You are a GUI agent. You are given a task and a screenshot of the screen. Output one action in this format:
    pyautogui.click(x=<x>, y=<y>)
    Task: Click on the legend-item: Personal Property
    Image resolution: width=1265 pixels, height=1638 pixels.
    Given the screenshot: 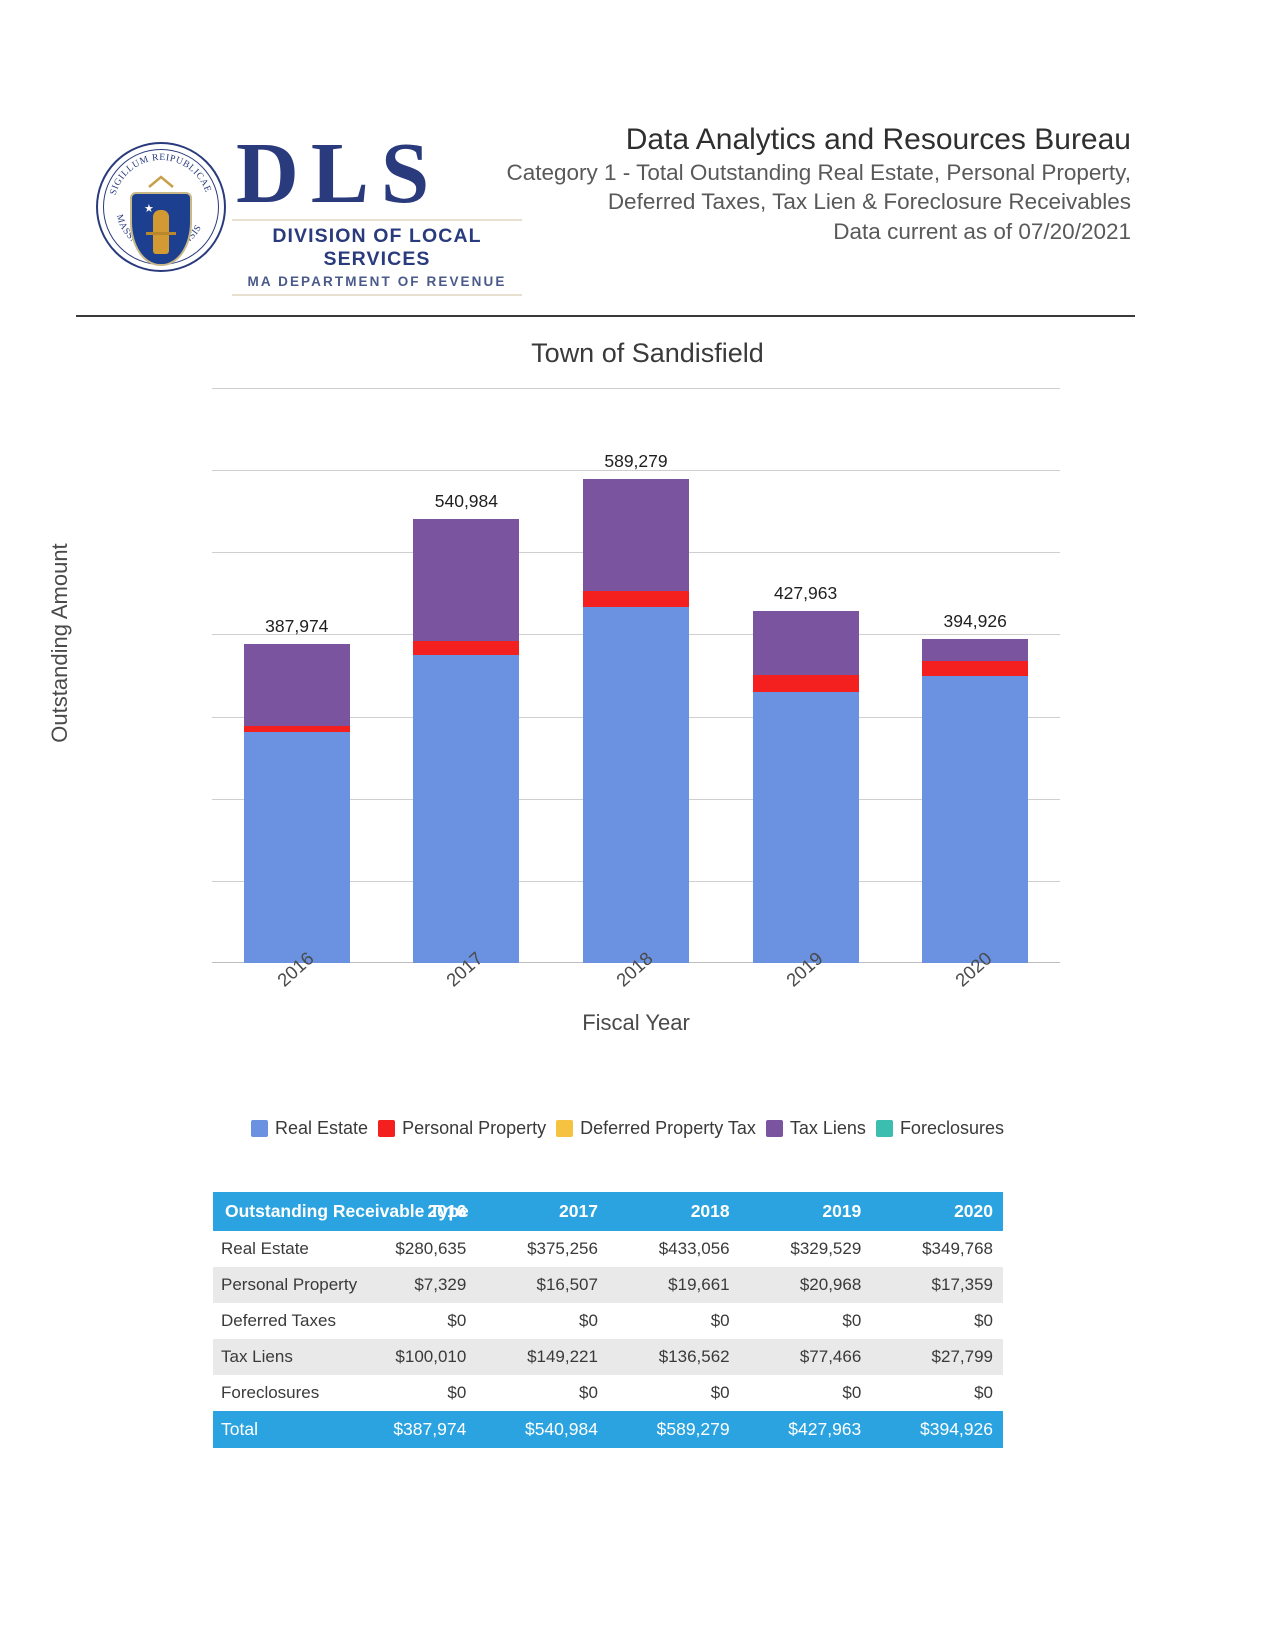 What is the action you would take?
    pyautogui.click(x=462, y=1128)
    